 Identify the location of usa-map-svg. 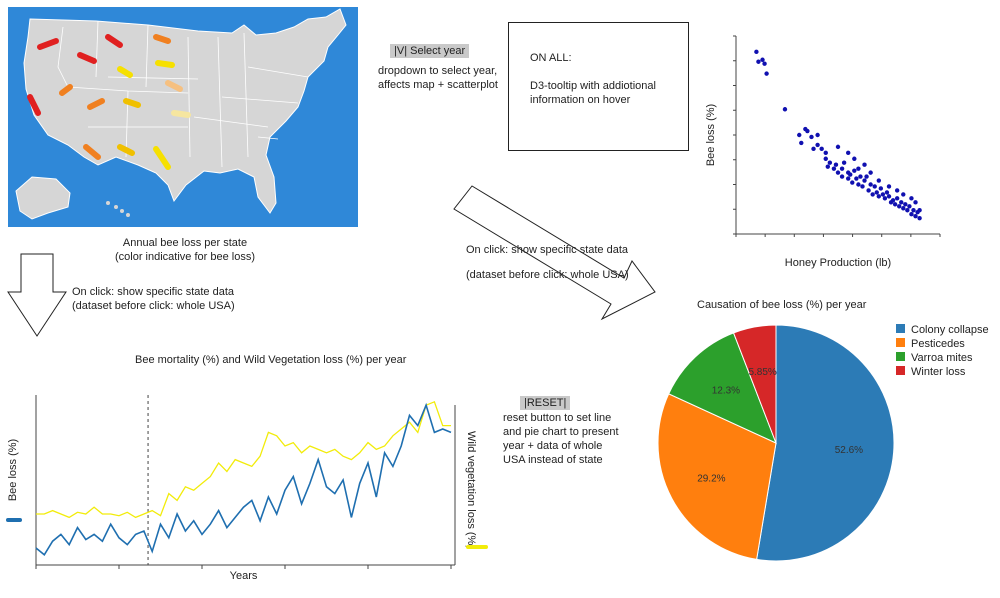
(183, 117).